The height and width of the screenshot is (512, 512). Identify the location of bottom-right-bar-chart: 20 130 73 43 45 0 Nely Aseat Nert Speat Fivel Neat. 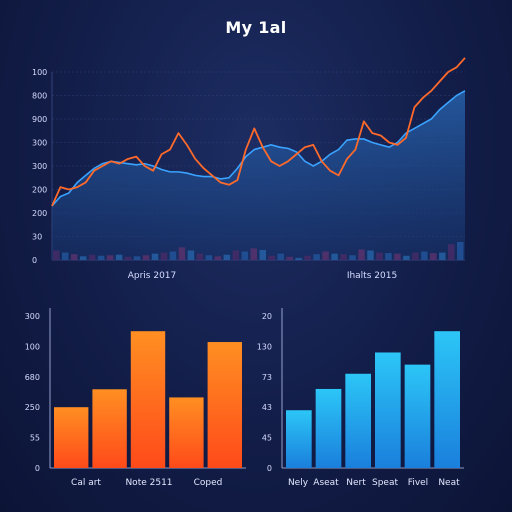
(360, 398).